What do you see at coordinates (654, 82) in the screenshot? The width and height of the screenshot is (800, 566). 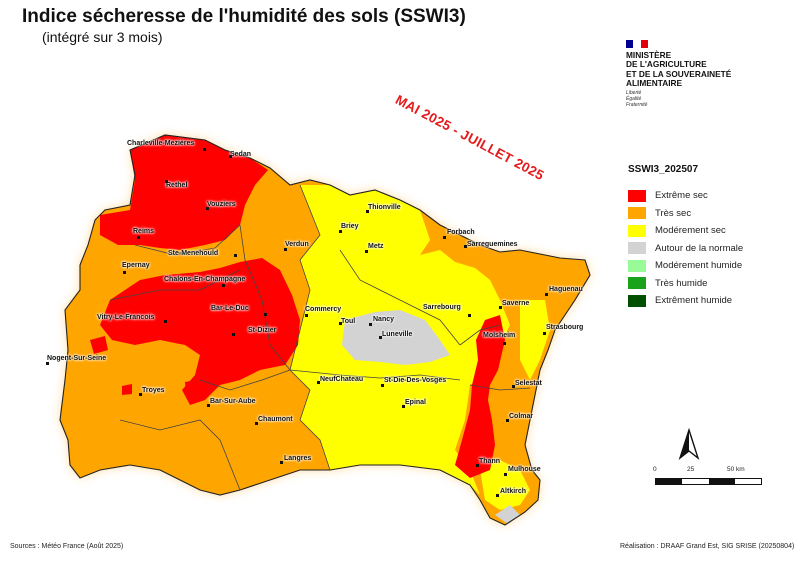 I see `ministry-name-line: ALIMENTAIRE` at bounding box center [654, 82].